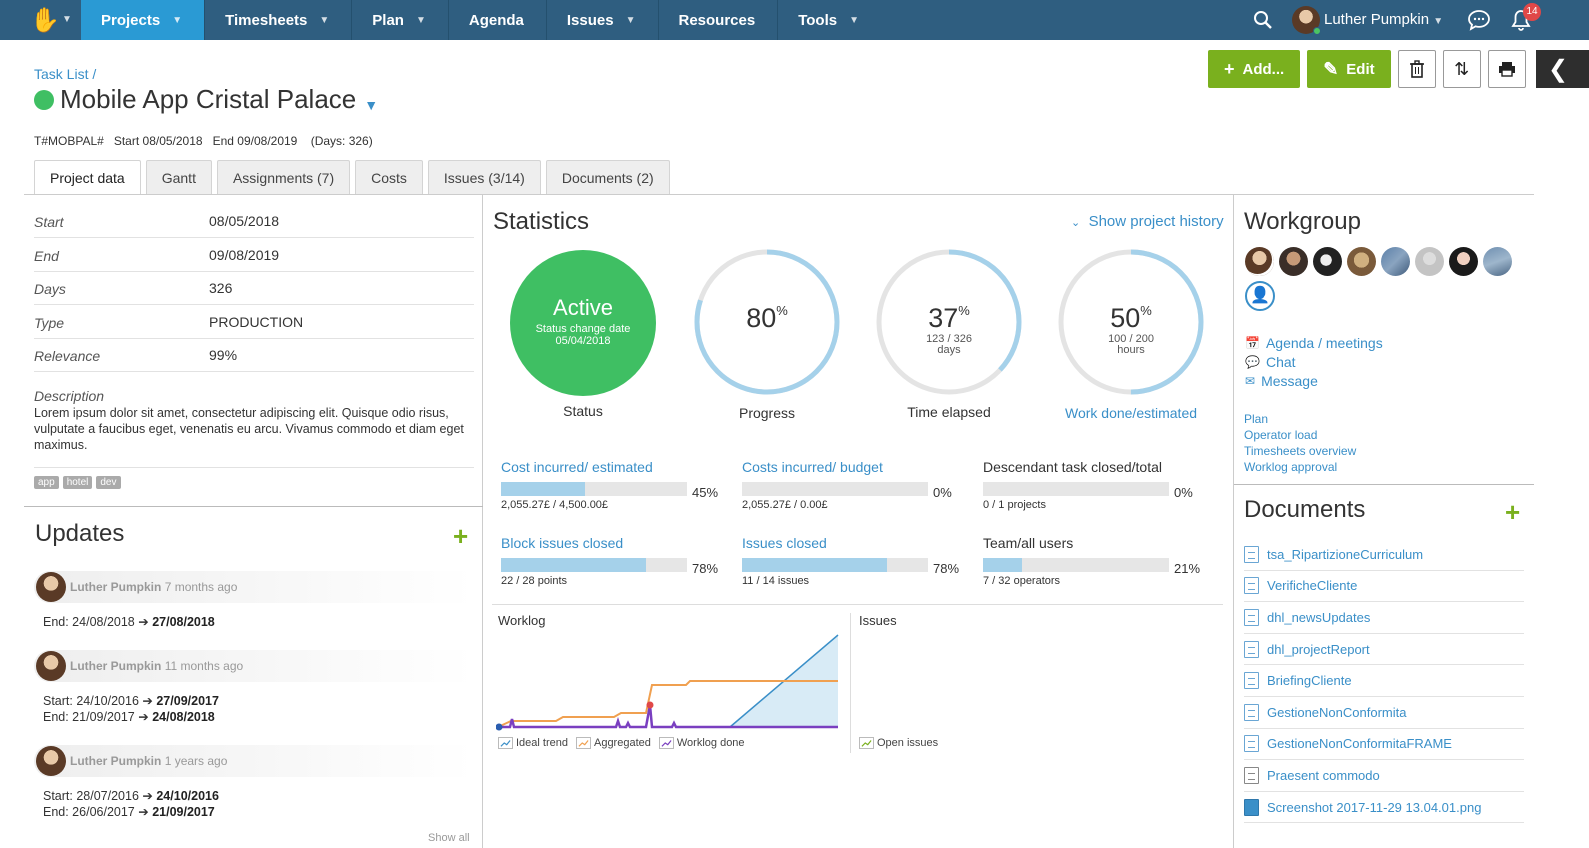  I want to click on nav-projects: Projects ▼, so click(143, 20).